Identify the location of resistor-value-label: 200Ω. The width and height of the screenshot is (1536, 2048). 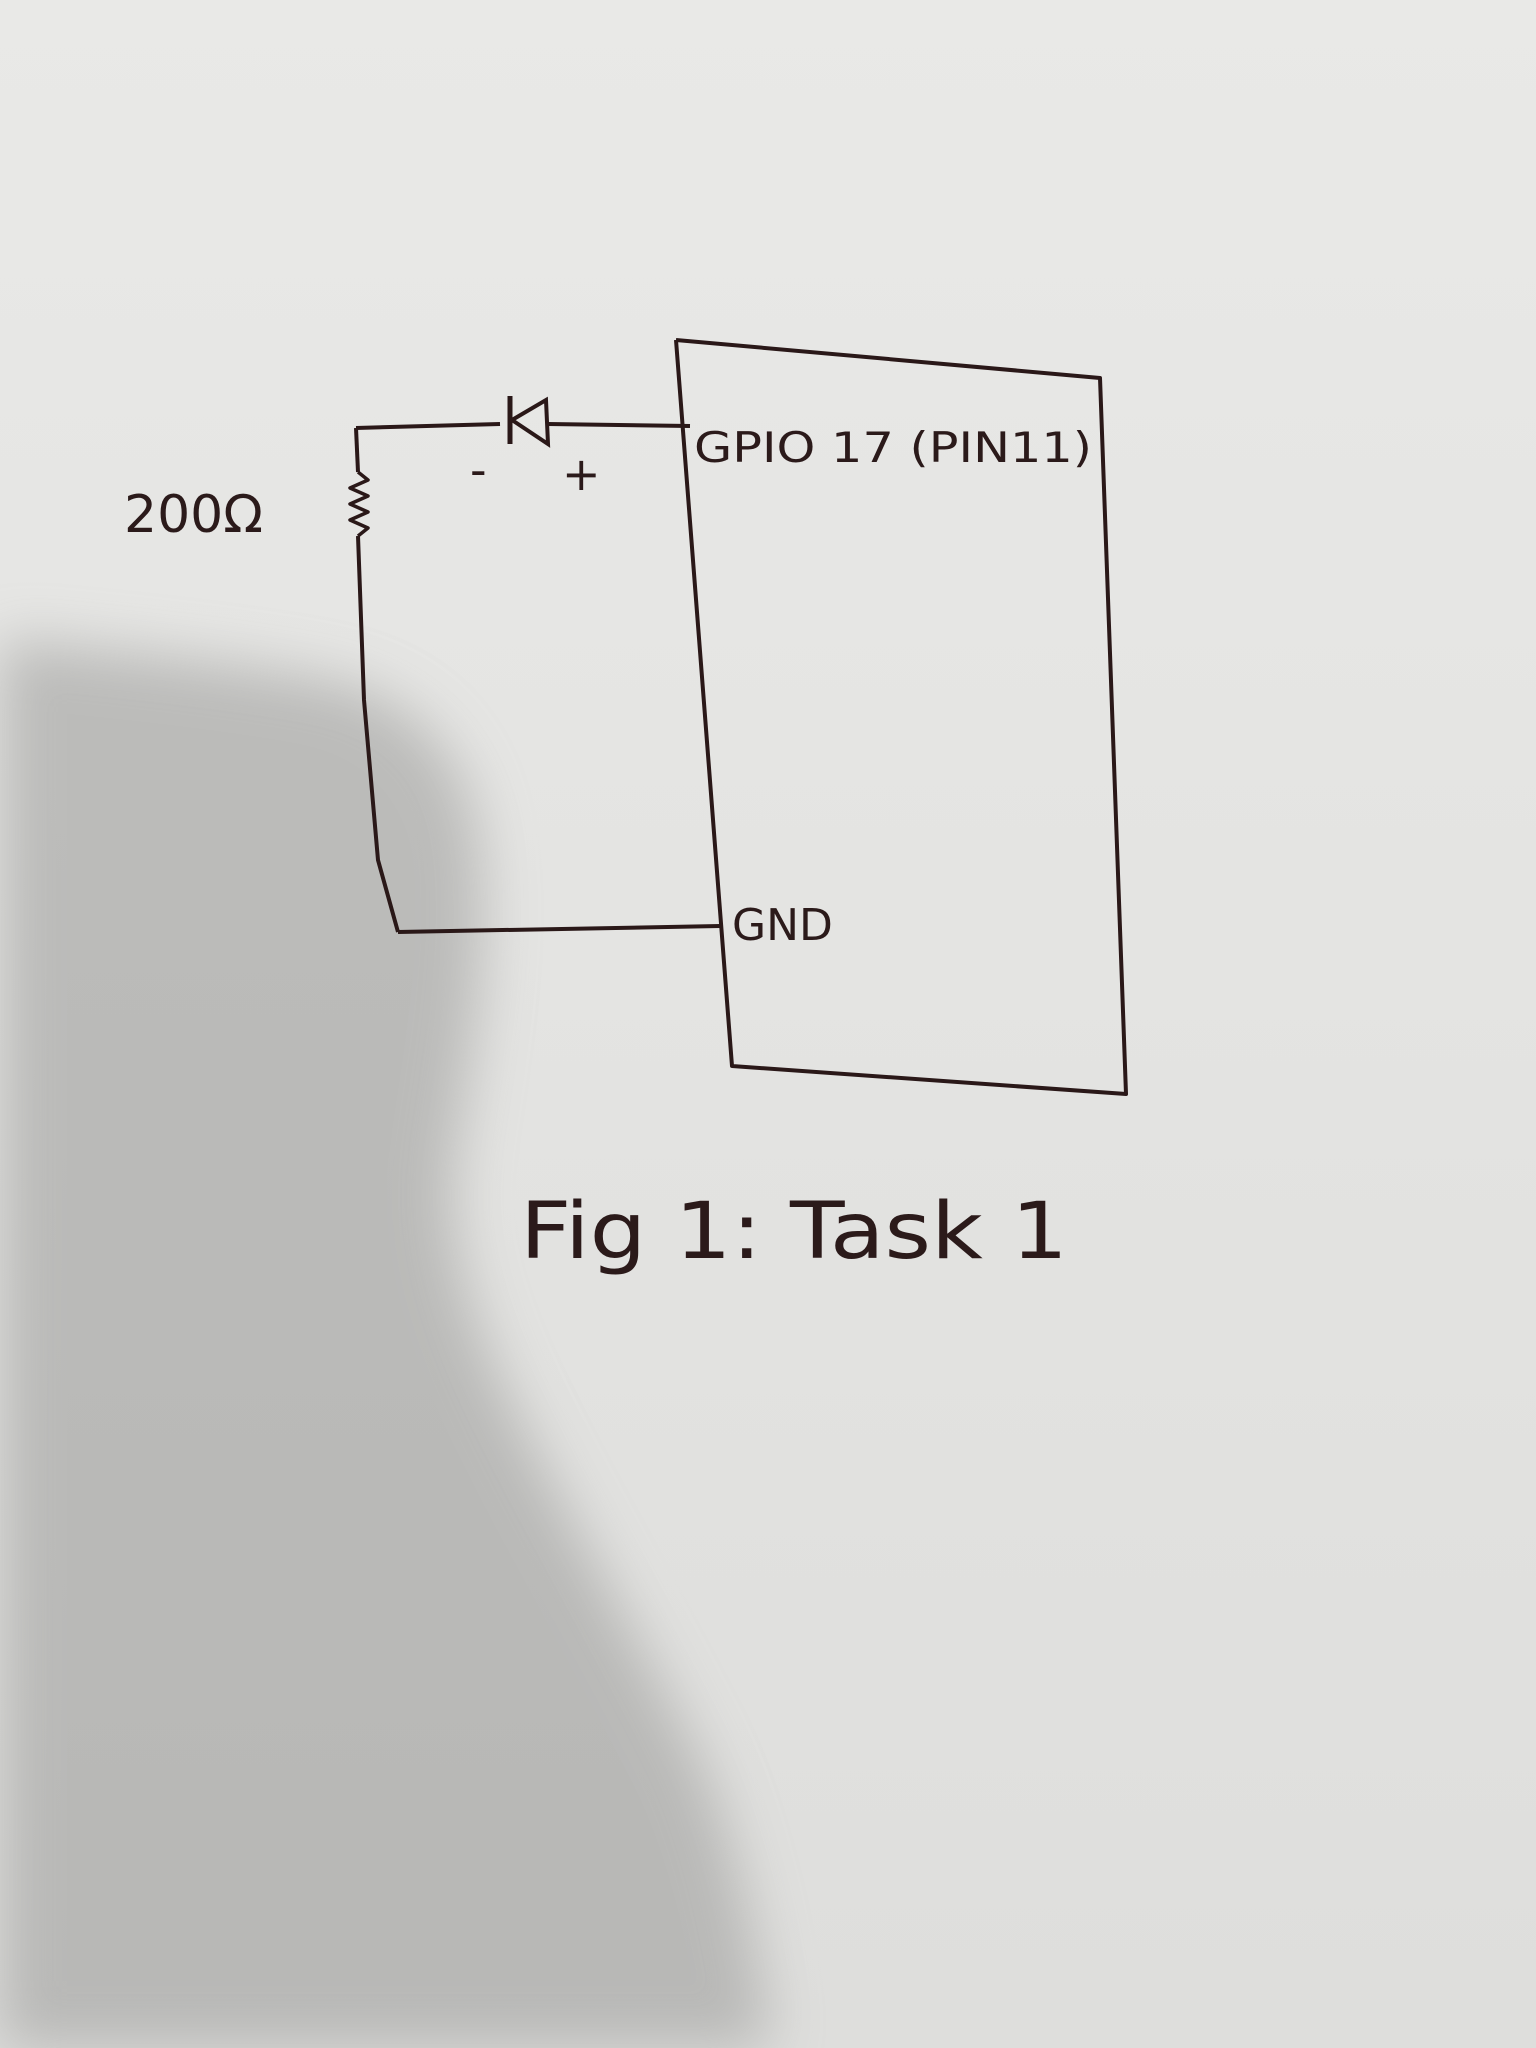
(193, 515).